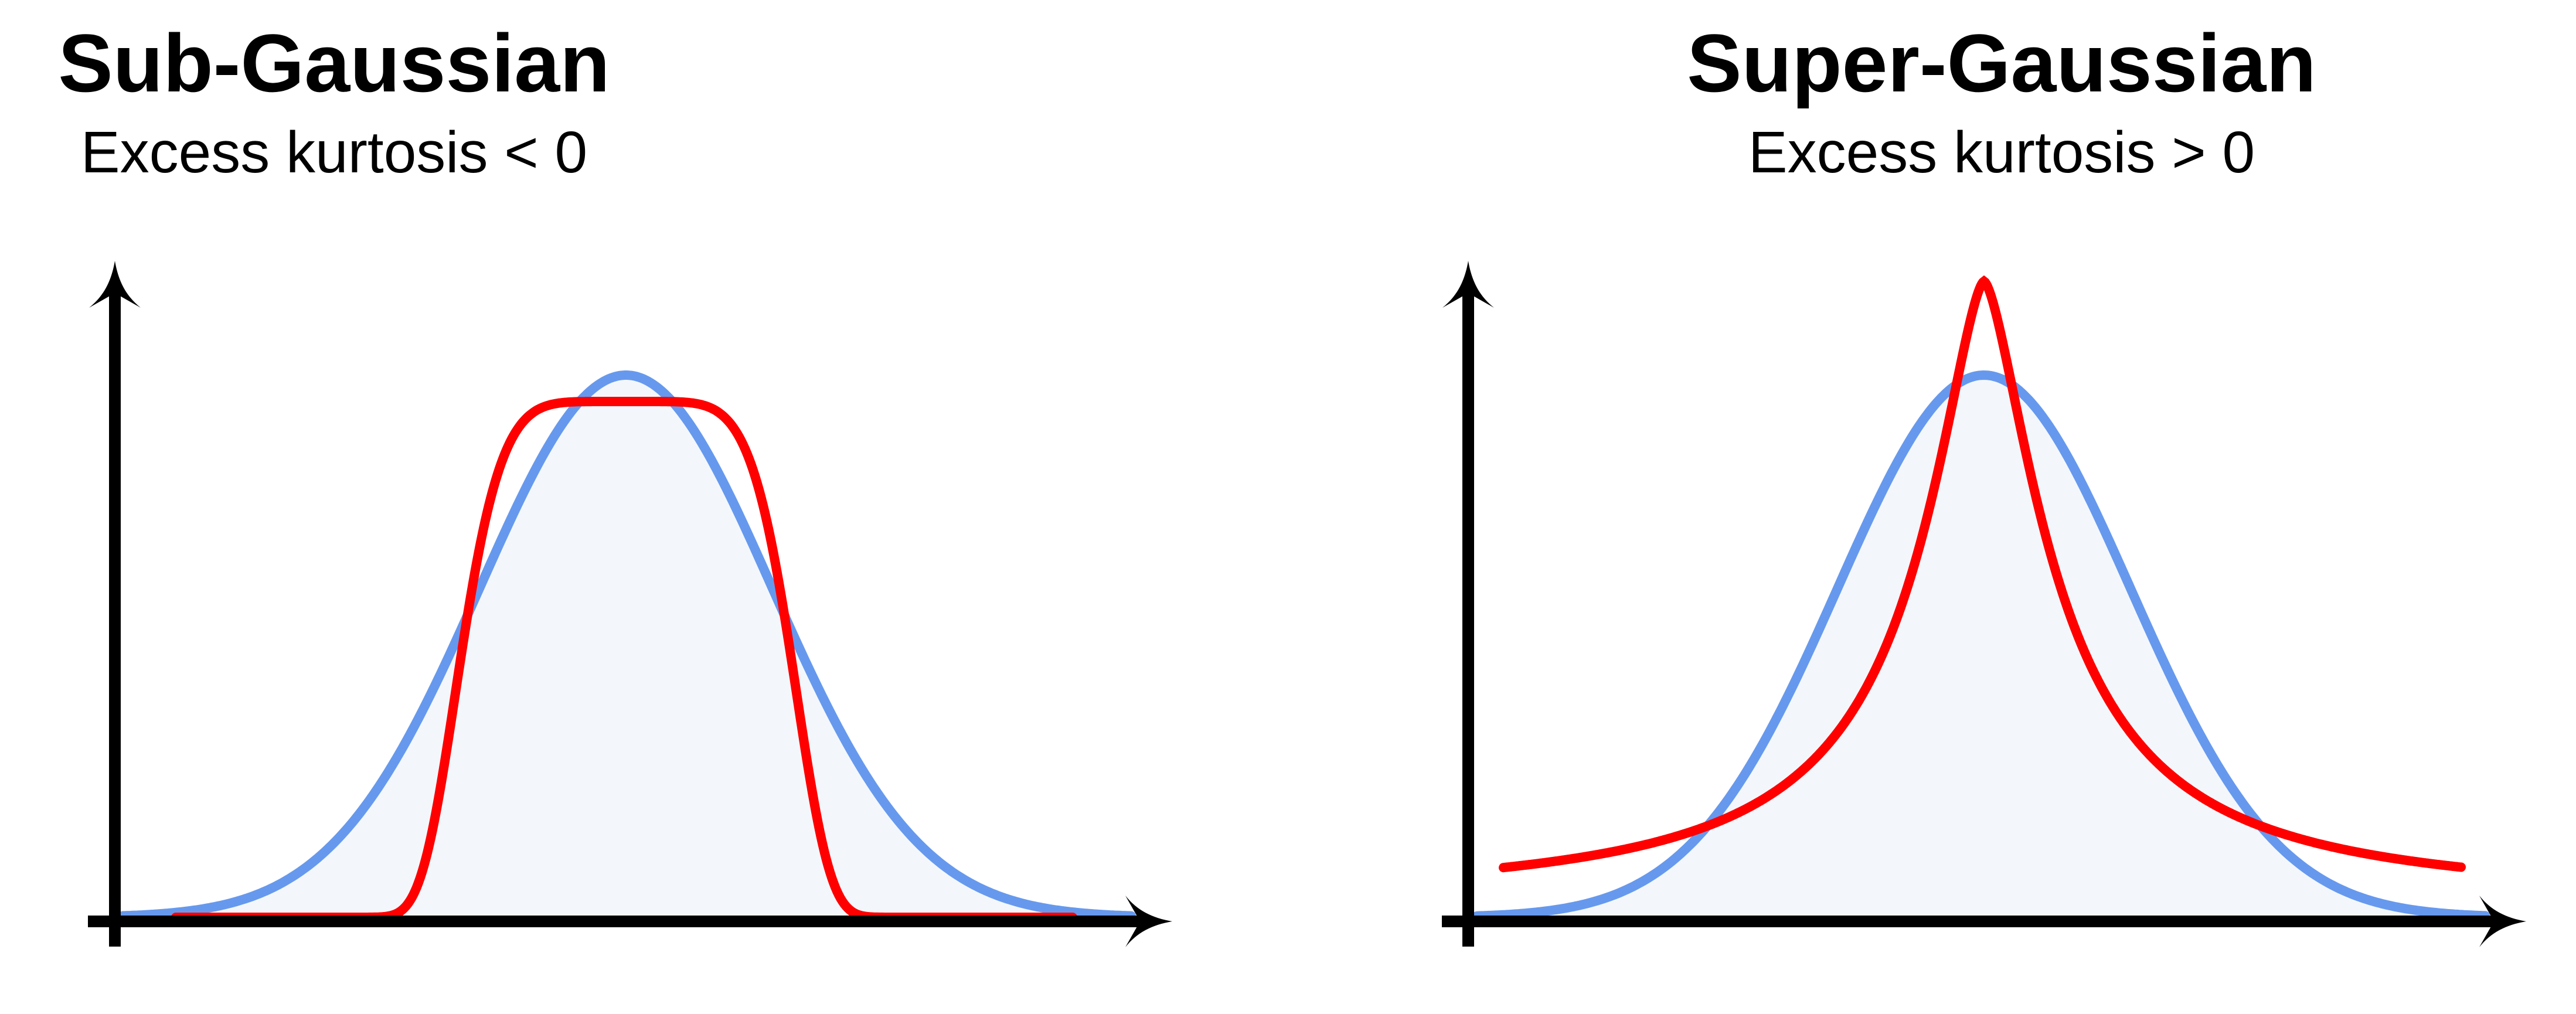 The height and width of the screenshot is (1014, 2576). What do you see at coordinates (2001, 63) in the screenshot?
I see `super-gaussian-title-text: Super-Gaussian` at bounding box center [2001, 63].